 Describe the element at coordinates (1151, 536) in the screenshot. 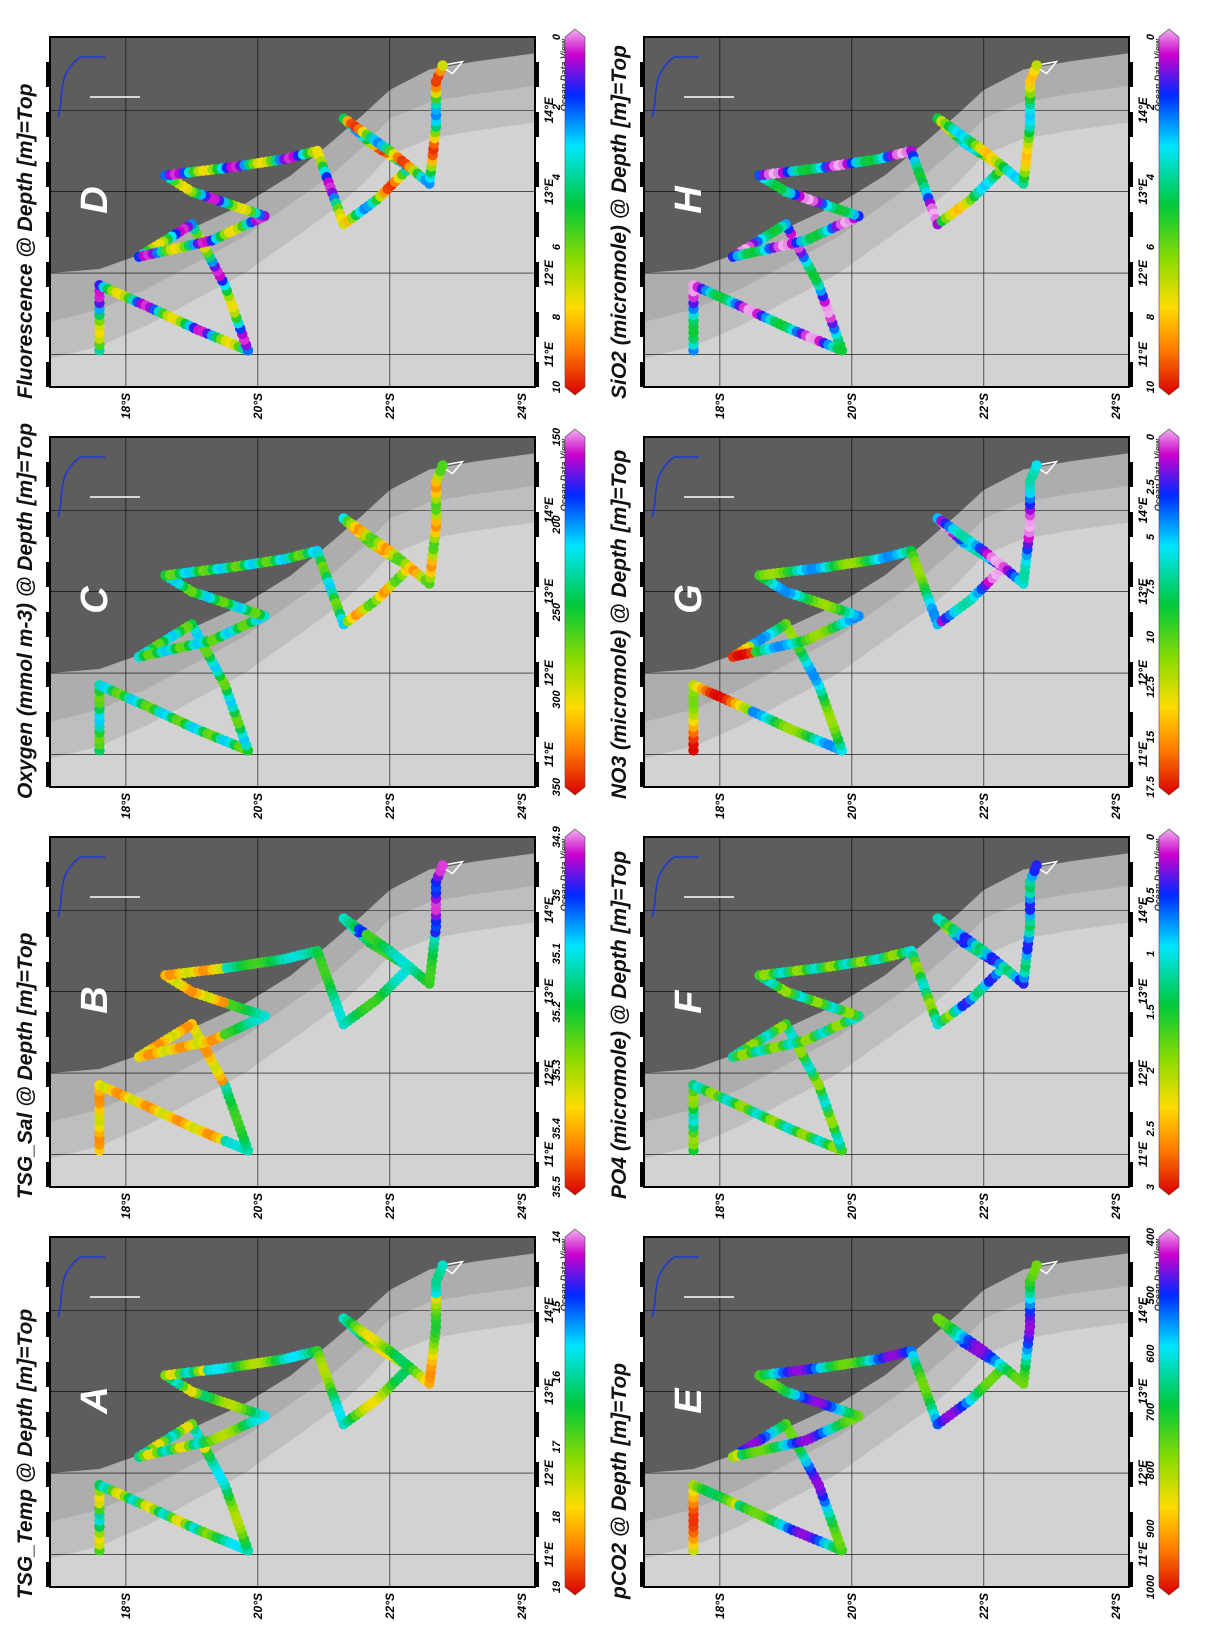

I see `colorbar-tick-label: 5` at that location.